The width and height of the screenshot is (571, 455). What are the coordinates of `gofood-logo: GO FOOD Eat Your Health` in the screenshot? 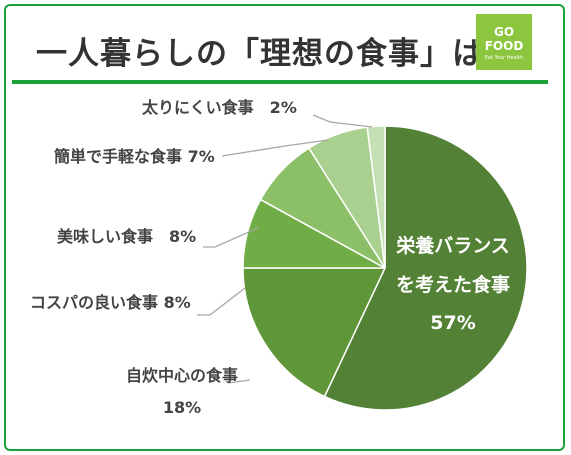 It's located at (504, 42).